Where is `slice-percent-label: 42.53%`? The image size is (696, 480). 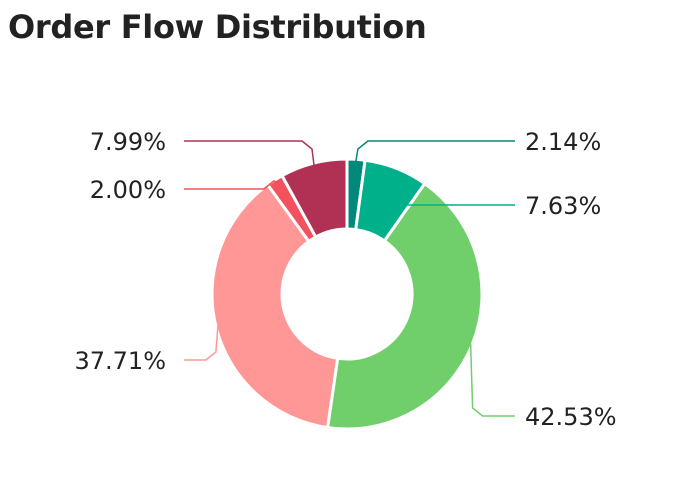
slice-percent-label: 42.53% is located at coordinates (571, 417).